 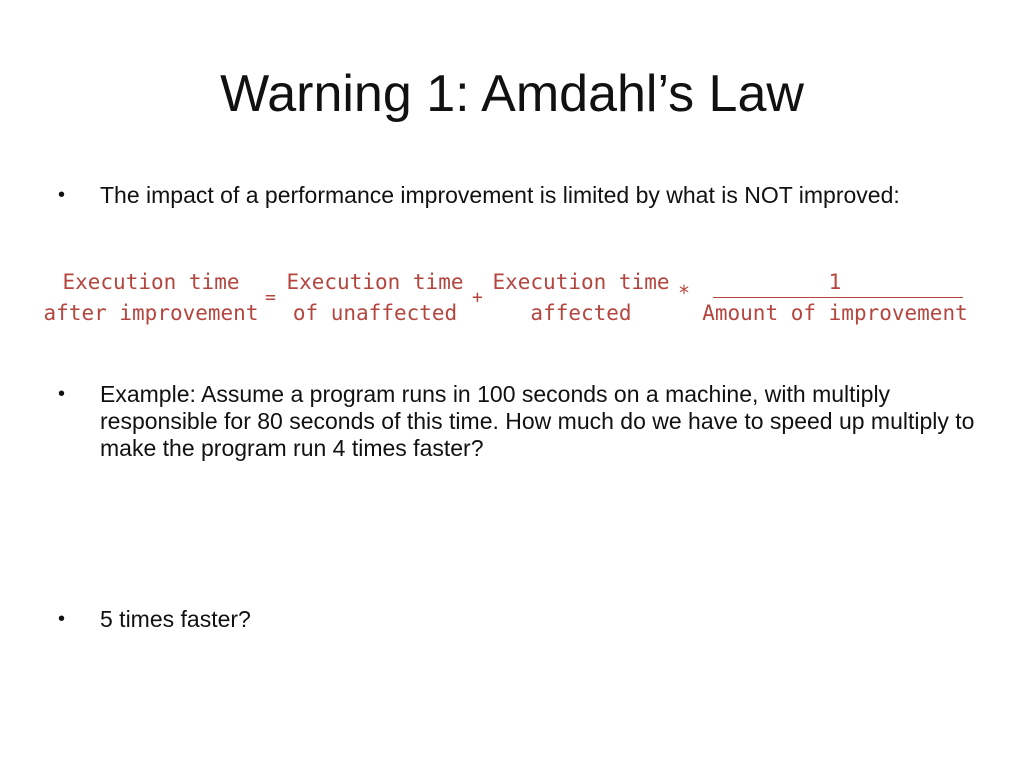 I want to click on bullet-text: 5 times faster?, so click(x=175, y=619).